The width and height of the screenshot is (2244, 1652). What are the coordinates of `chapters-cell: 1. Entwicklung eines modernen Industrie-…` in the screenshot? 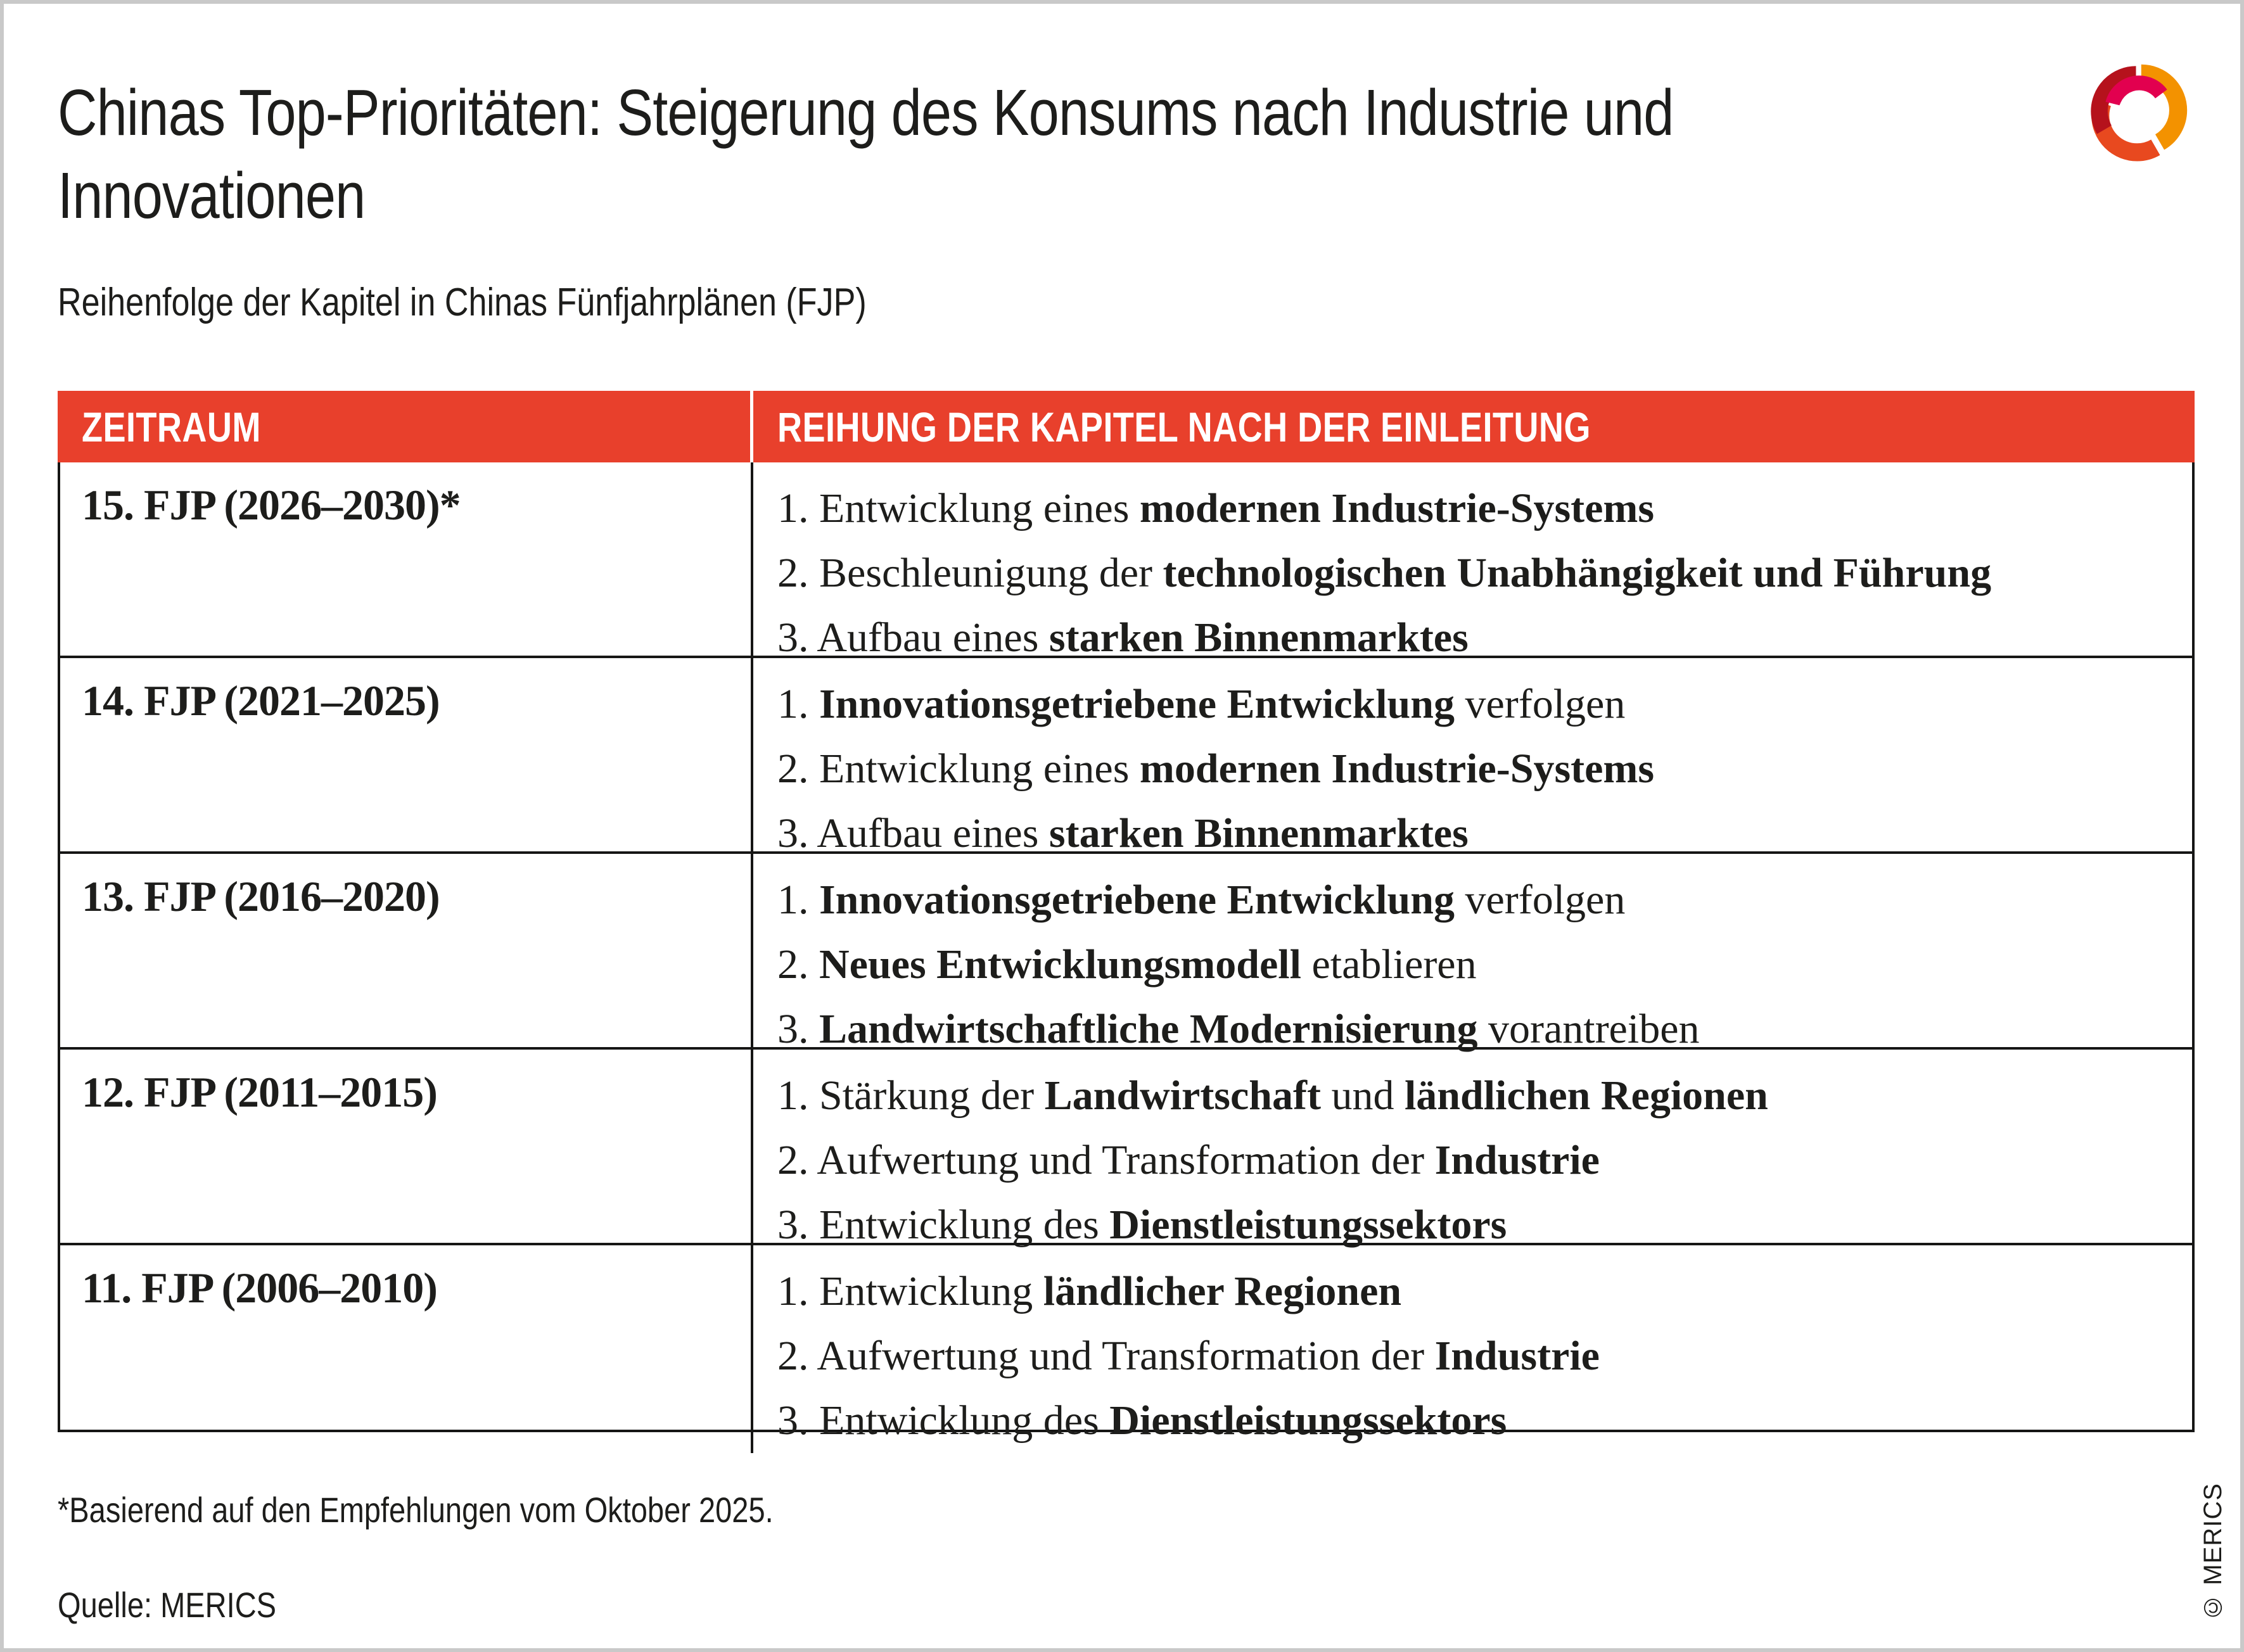 It's located at (1472, 566).